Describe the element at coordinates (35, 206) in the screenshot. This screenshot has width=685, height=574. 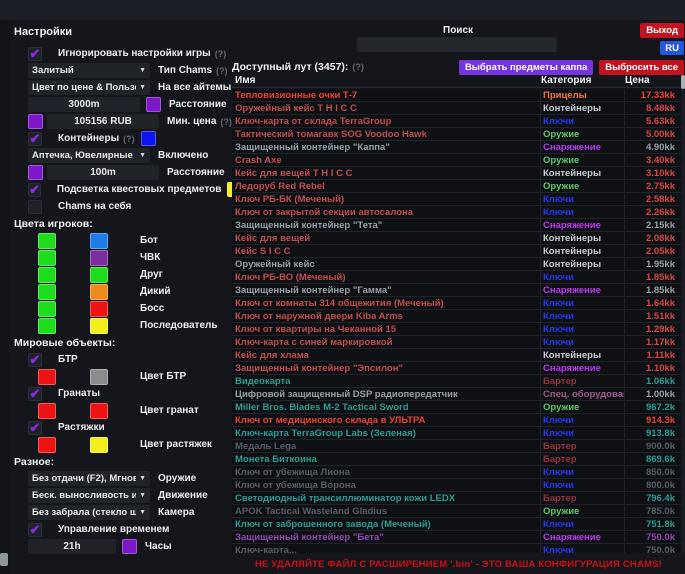
I see `checkbox-unchecked: ✔` at that location.